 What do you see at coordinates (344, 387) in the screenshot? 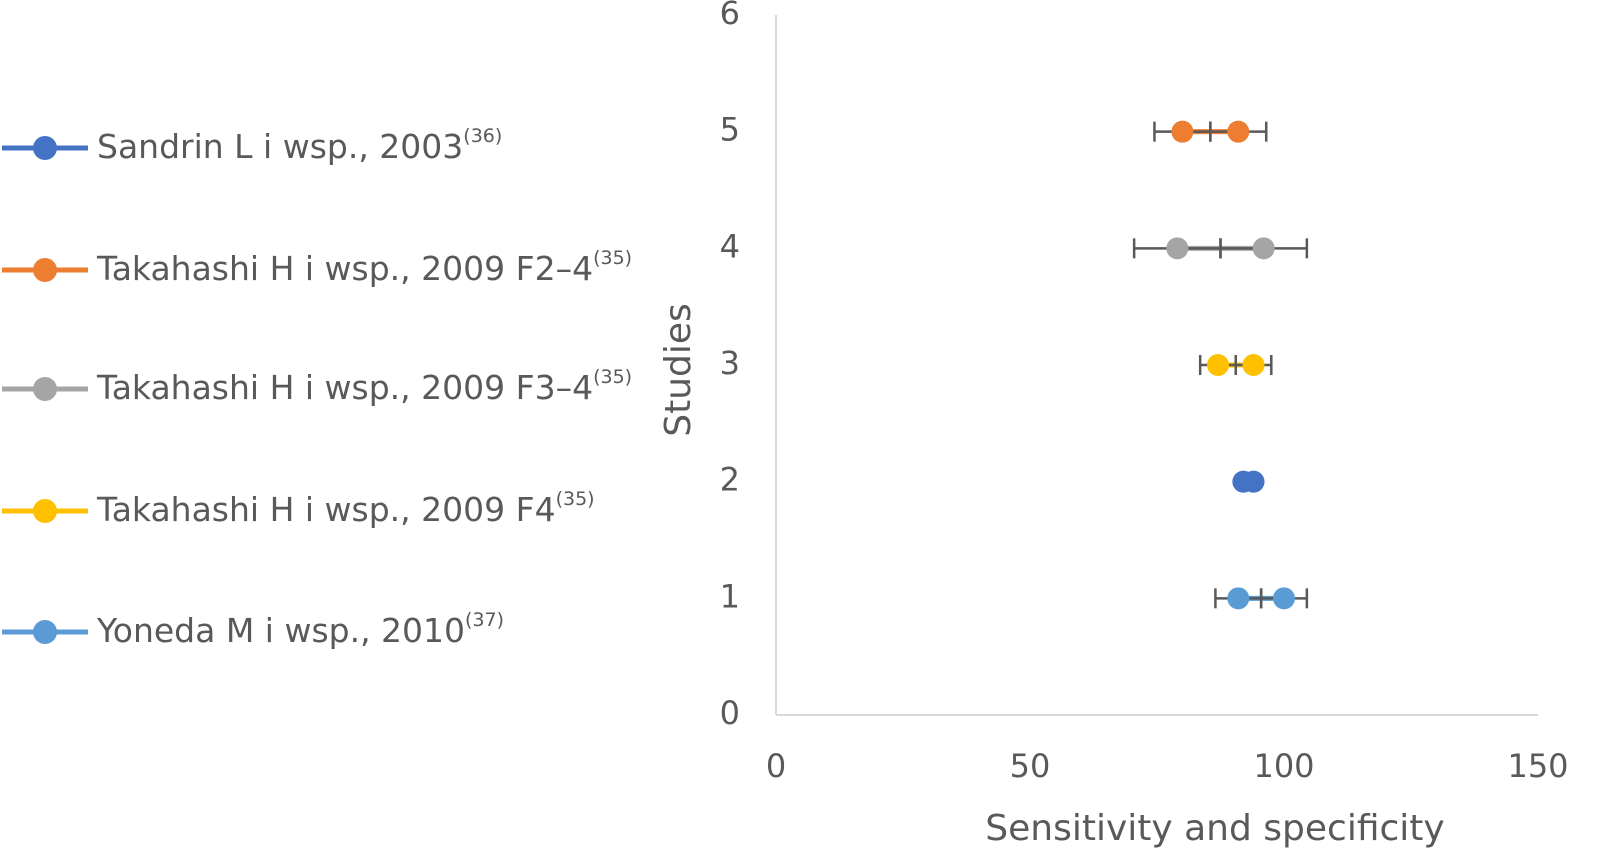
I see `legend-name: Takahashi H i wsp., 2009 F3–4` at bounding box center [344, 387].